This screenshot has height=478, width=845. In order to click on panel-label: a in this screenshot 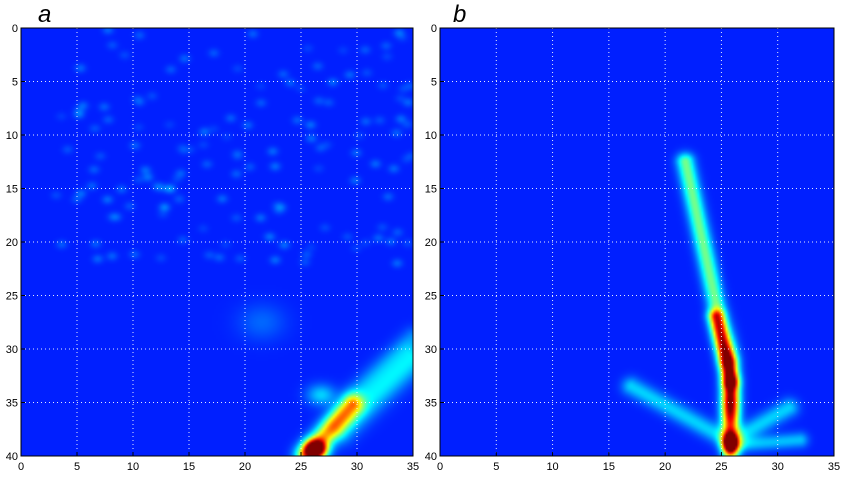, I will do `click(44, 14)`.